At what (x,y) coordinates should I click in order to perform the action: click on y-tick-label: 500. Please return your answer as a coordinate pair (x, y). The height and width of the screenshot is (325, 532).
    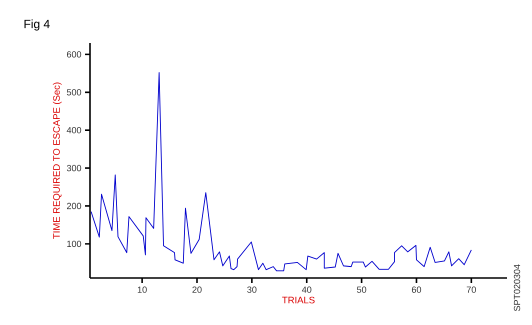
    Looking at the image, I should click on (74, 92).